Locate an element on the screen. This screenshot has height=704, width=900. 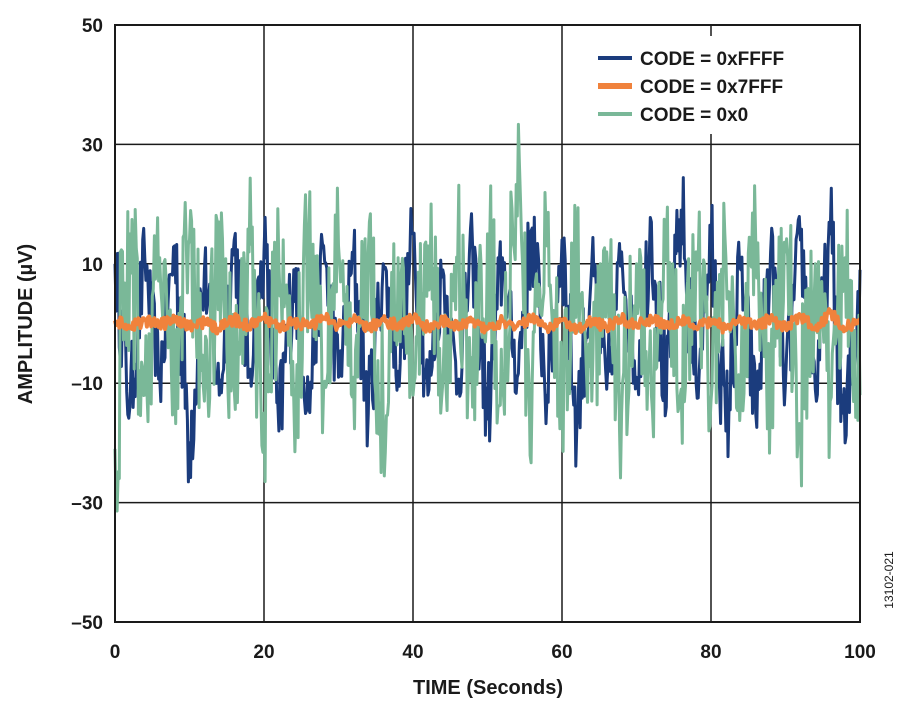
legend-box is located at coordinates (721, 85).